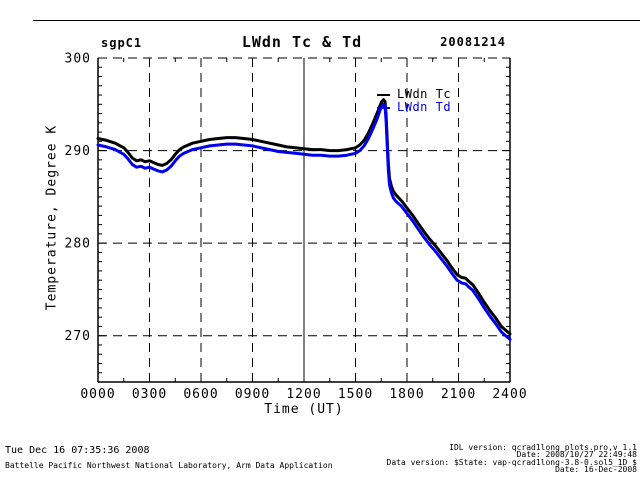 The height and width of the screenshot is (480, 640). I want to click on svg-text: 290, so click(78, 151).